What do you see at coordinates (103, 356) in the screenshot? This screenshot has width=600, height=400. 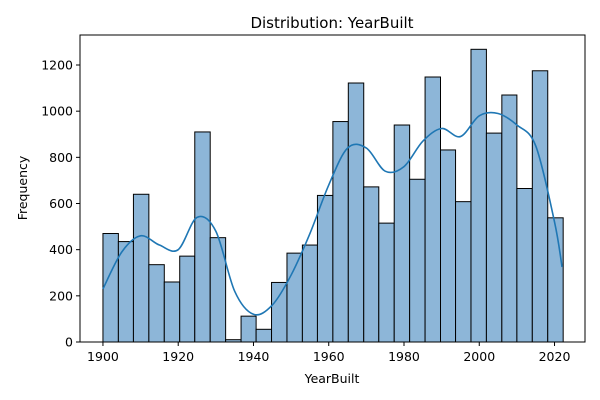 I see `x-tick-label: 1900` at bounding box center [103, 356].